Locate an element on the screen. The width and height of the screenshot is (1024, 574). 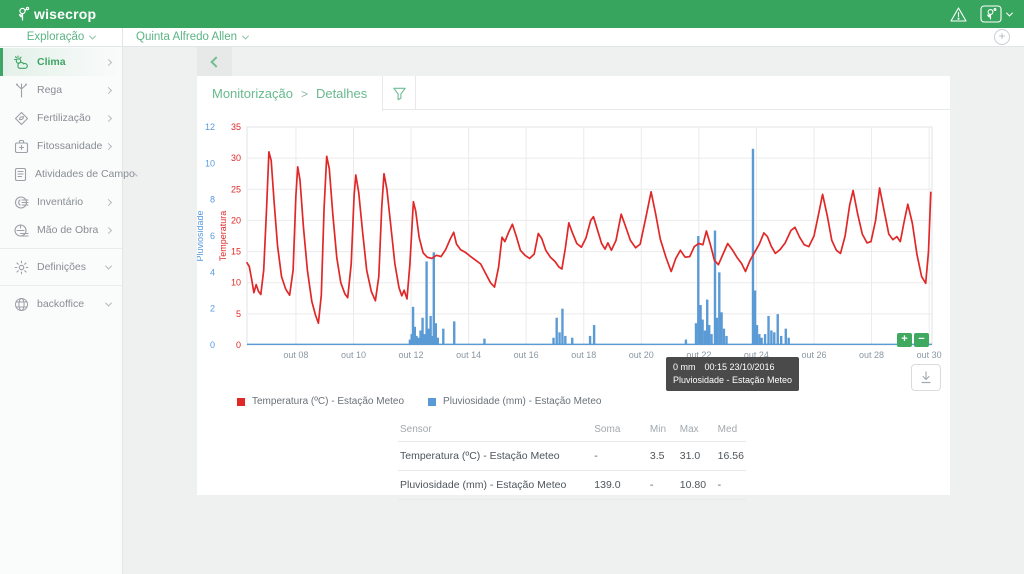
alerts-warning-icon is located at coordinates (958, 14).